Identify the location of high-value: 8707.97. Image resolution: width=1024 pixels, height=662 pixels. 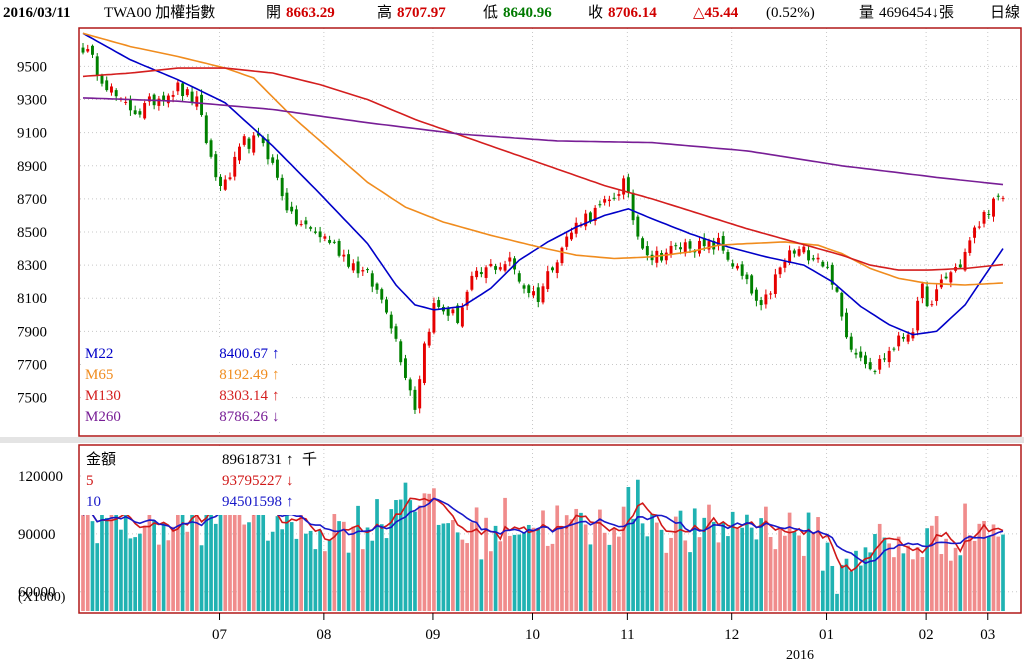
(421, 13).